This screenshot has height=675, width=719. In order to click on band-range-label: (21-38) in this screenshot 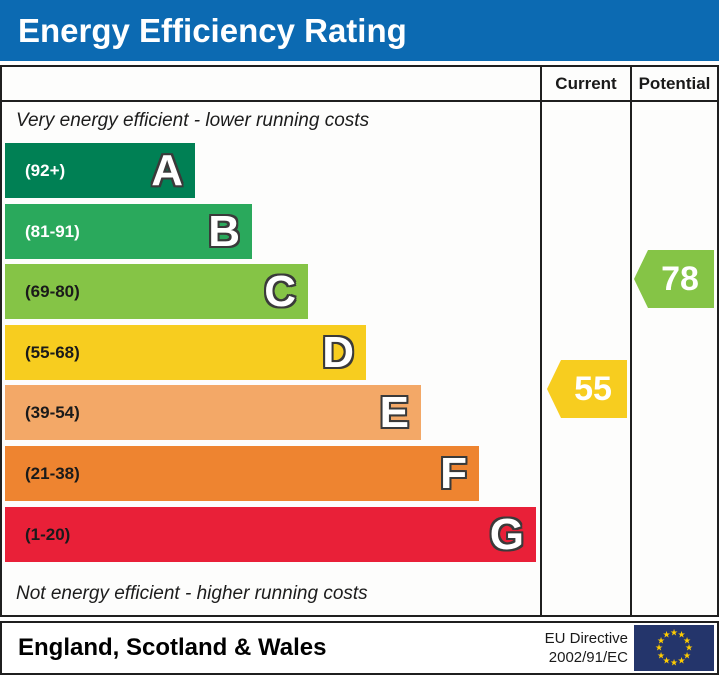, I will do `click(52, 473)`.